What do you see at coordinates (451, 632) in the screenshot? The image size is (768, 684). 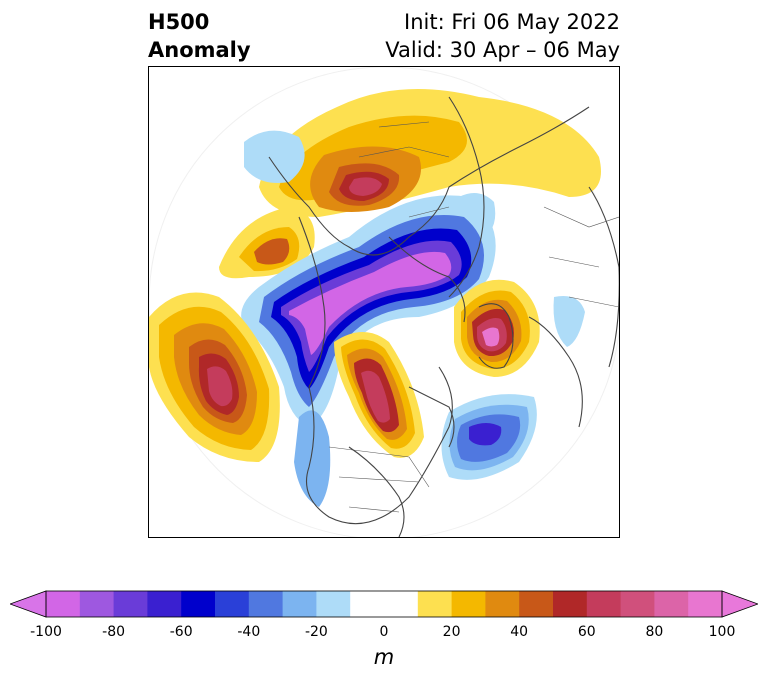 I see `colorbar-tick-label: 20` at bounding box center [451, 632].